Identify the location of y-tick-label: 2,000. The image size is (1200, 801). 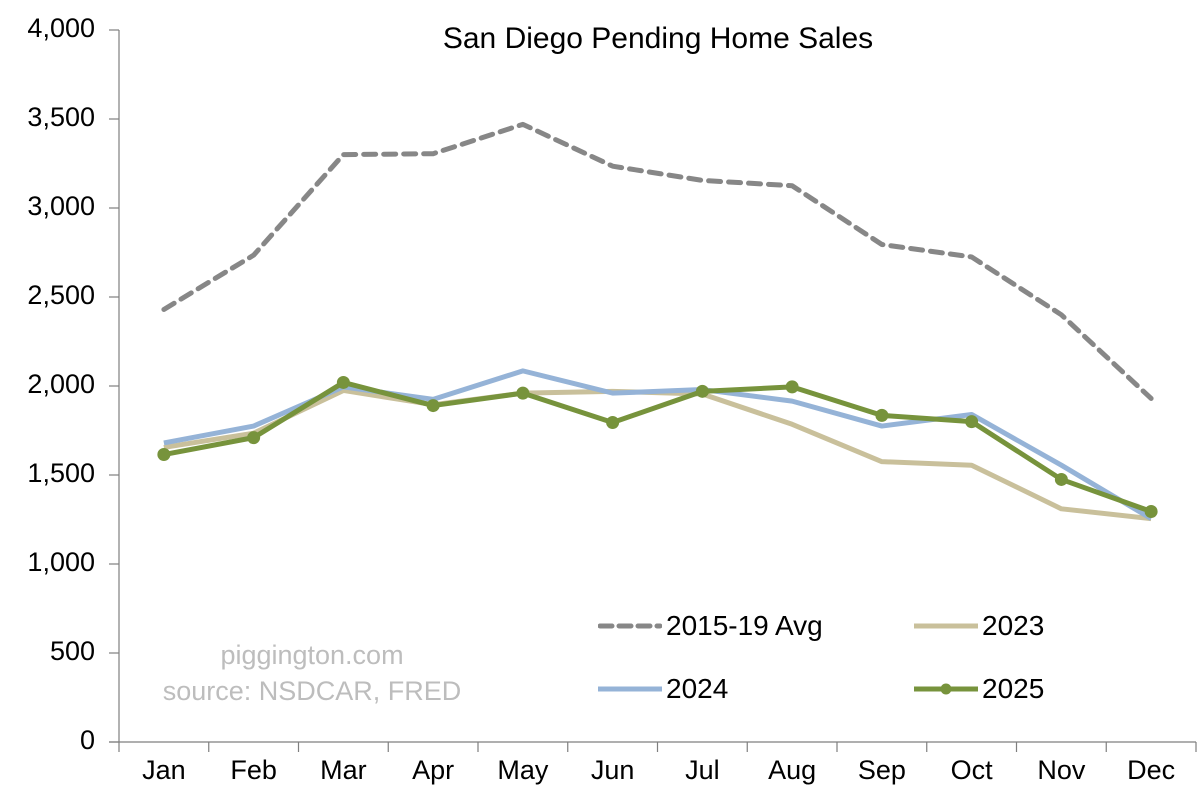
(61, 384).